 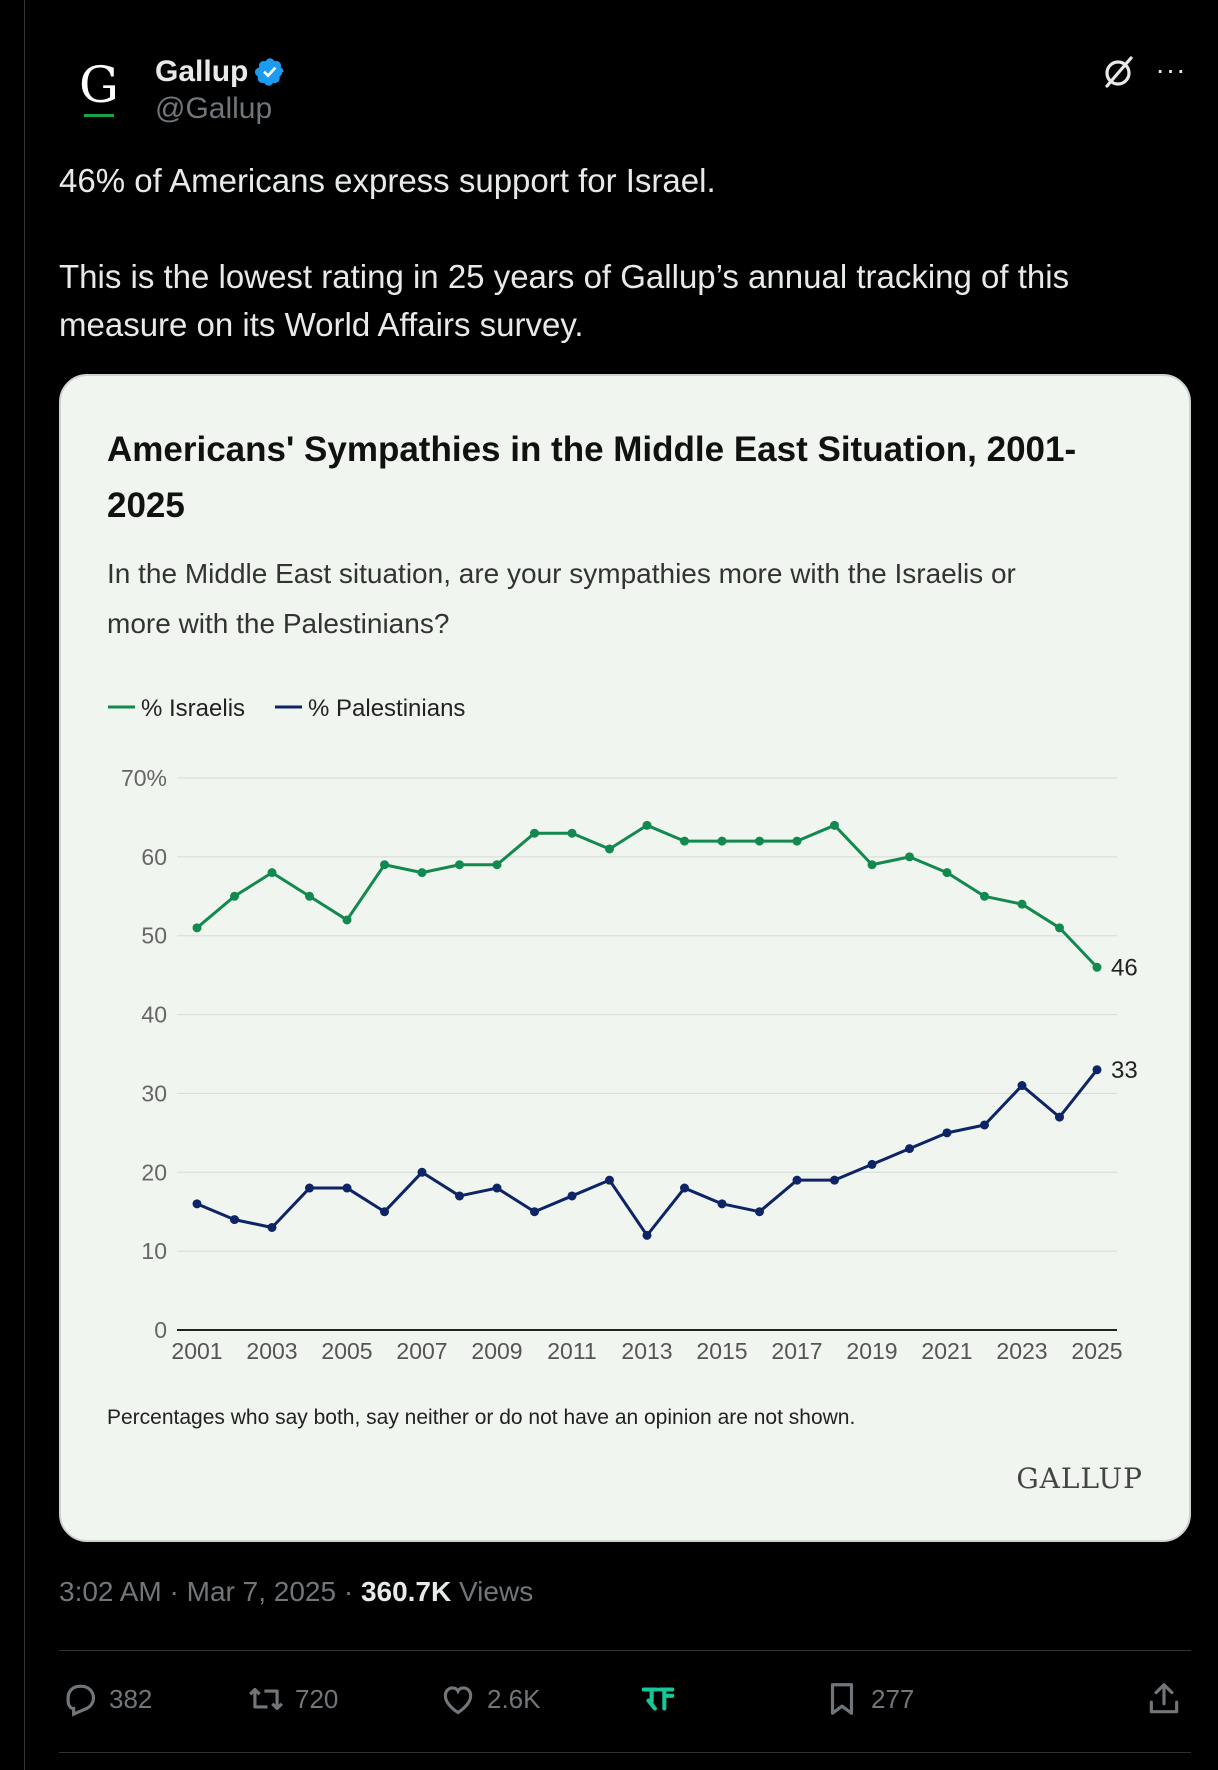 What do you see at coordinates (99, 85) in the screenshot?
I see `avatar-letter: G` at bounding box center [99, 85].